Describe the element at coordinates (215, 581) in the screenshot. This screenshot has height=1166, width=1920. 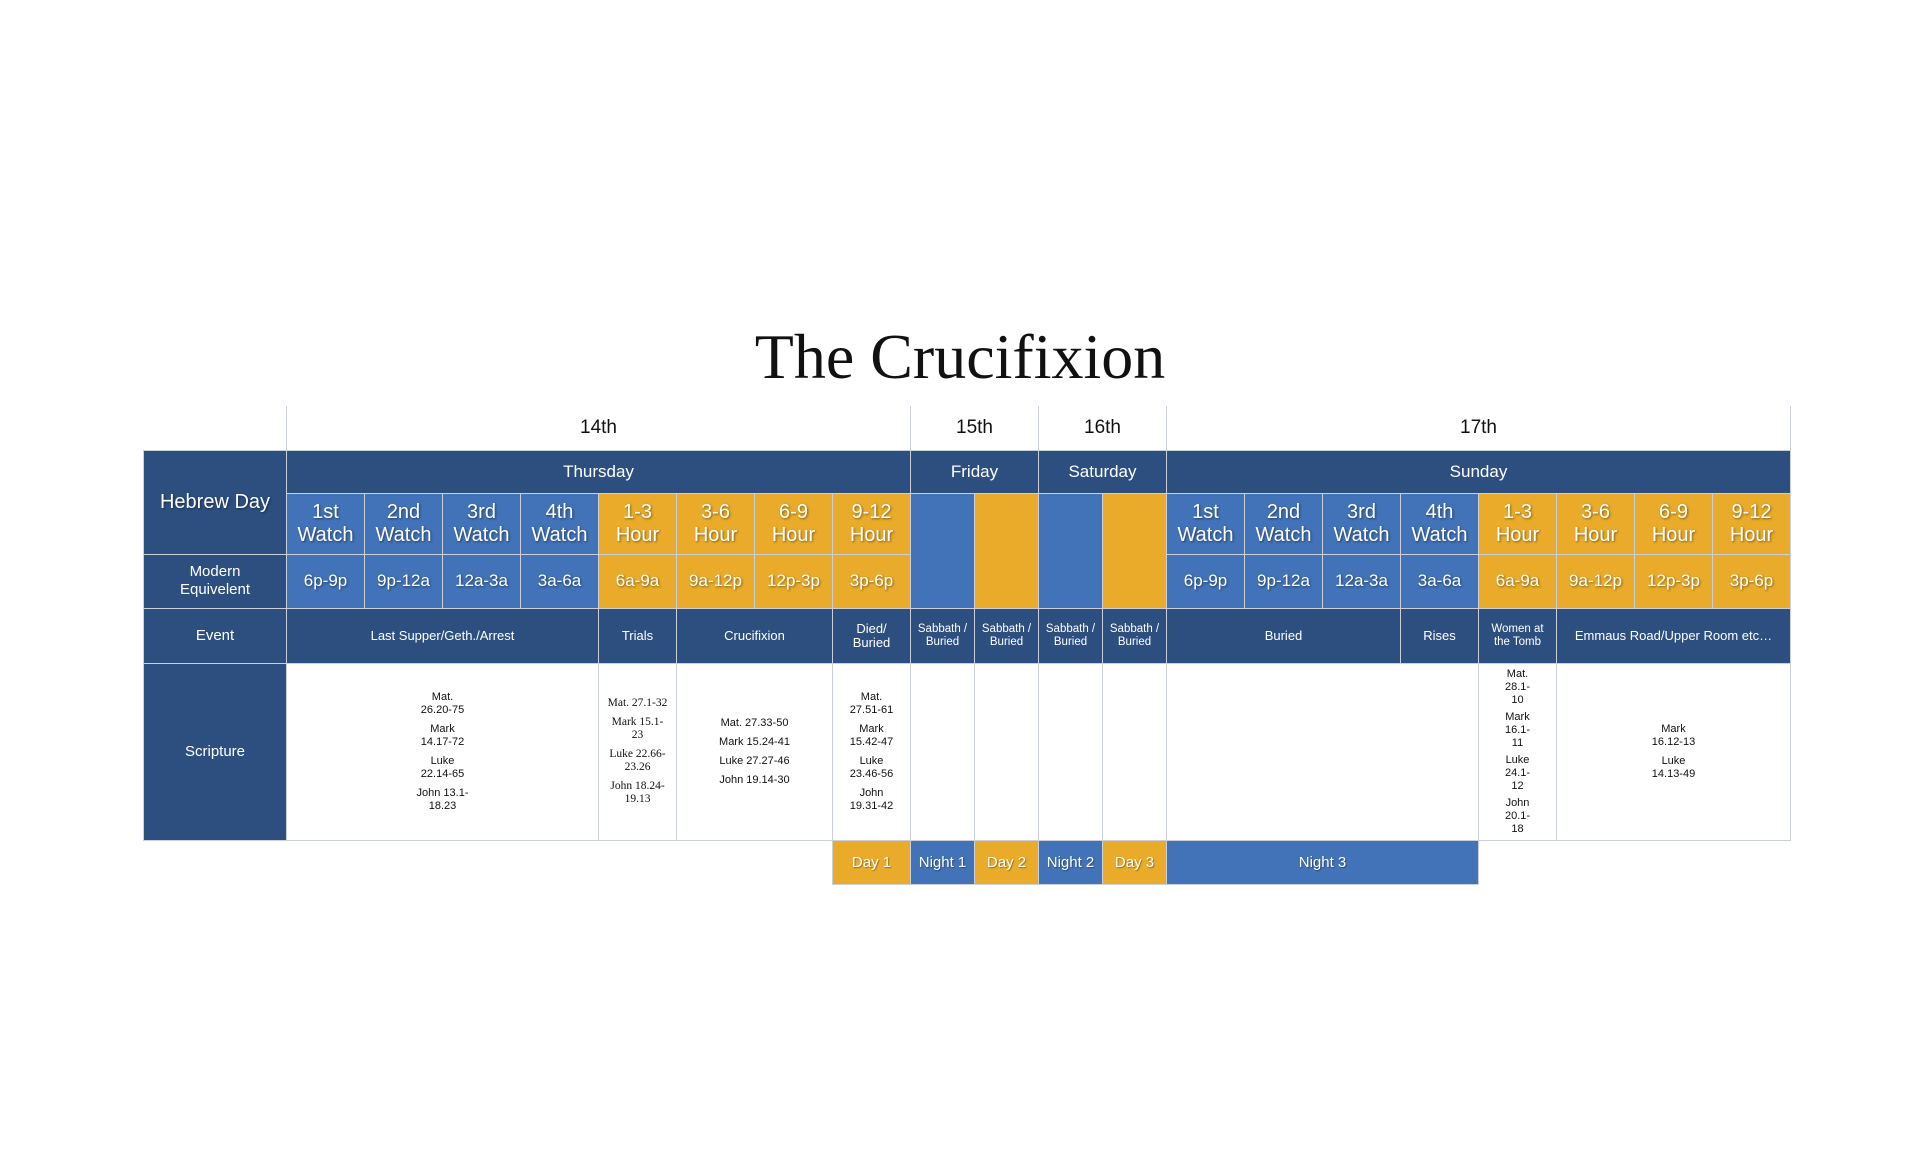
I see `row-label-modern: Modern Equivelent` at that location.